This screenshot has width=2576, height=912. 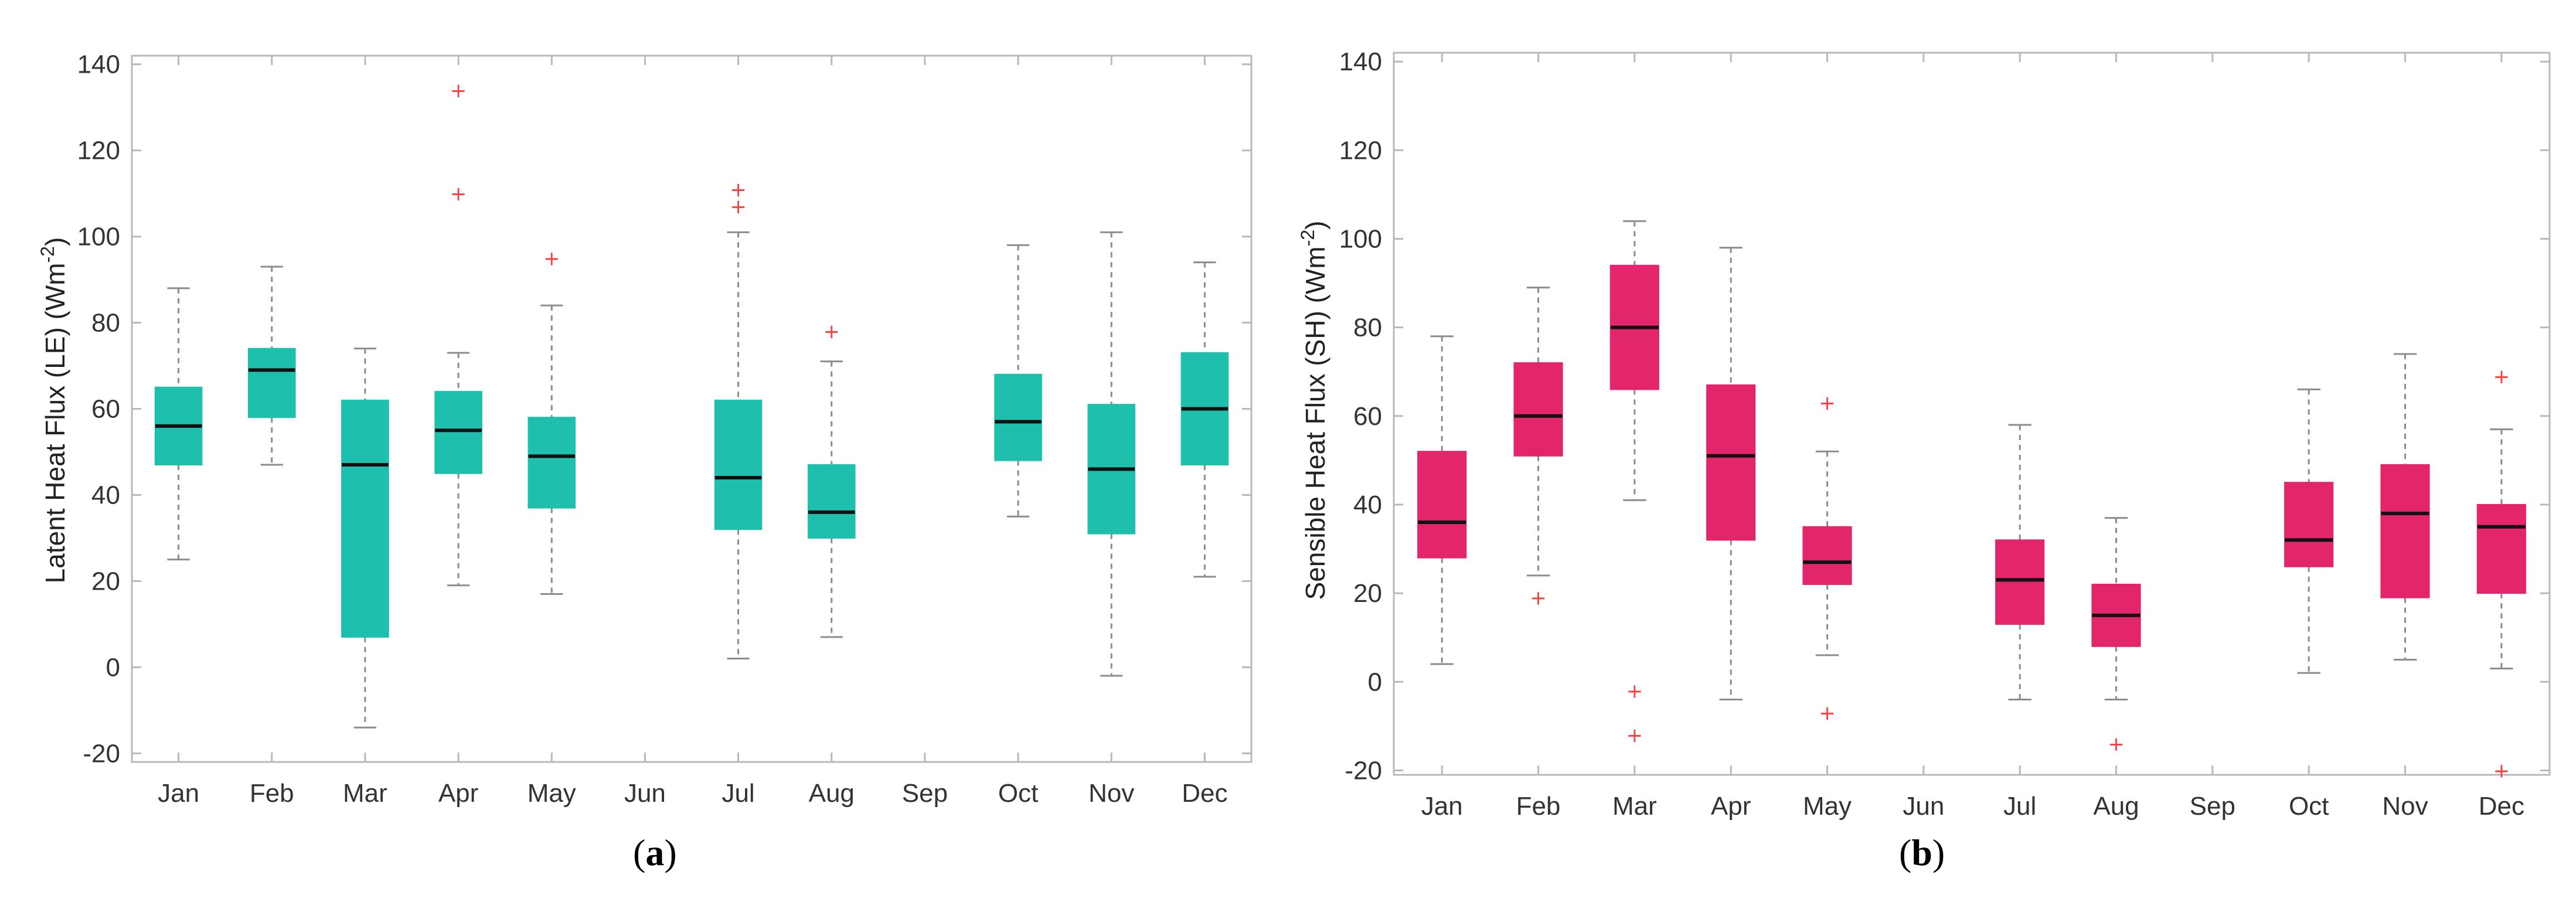 What do you see at coordinates (2116, 744) in the screenshot?
I see `c1-outlier-aug: +` at bounding box center [2116, 744].